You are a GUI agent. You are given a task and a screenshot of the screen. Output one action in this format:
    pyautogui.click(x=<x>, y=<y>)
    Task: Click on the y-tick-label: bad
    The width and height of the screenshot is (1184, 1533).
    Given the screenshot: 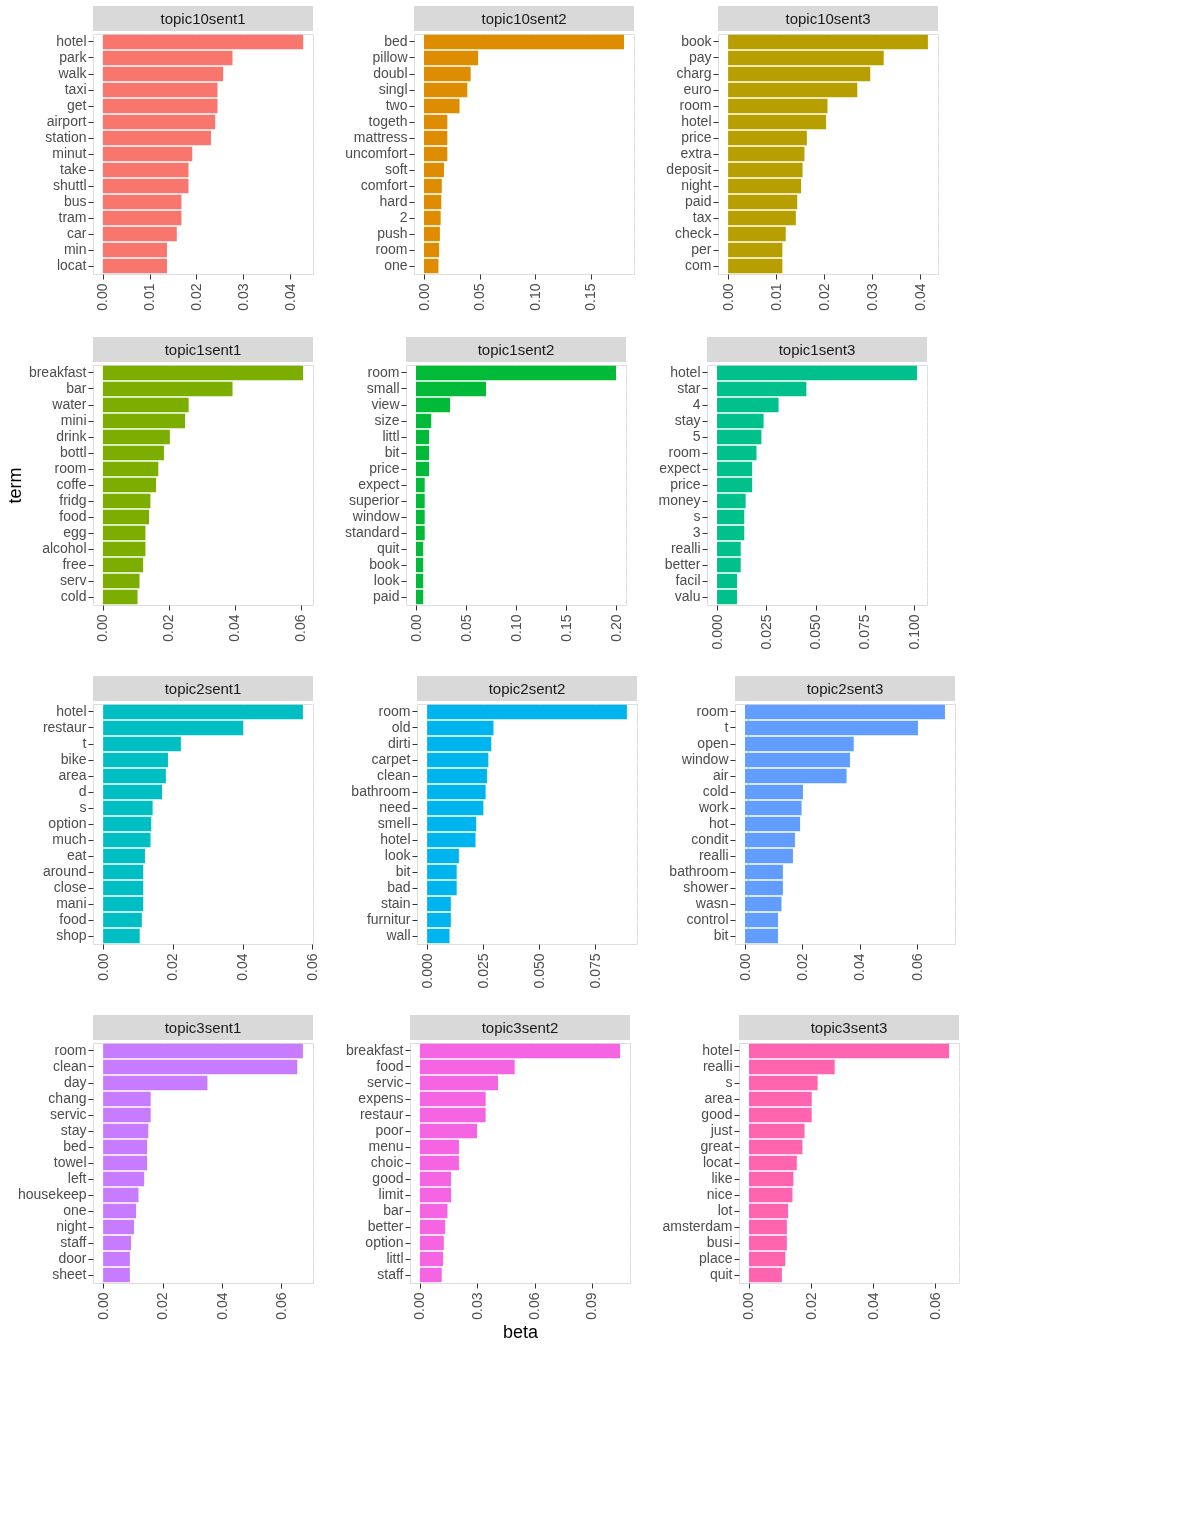 What is the action you would take?
    pyautogui.click(x=399, y=887)
    